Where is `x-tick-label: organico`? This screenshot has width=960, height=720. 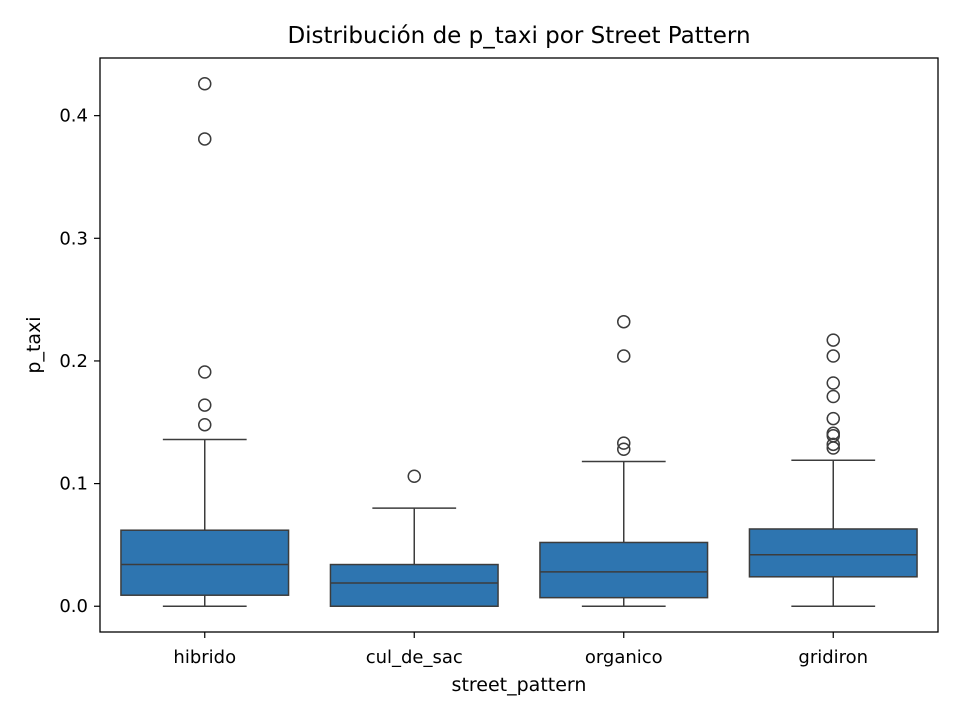 x-tick-label: organico is located at coordinates (624, 657).